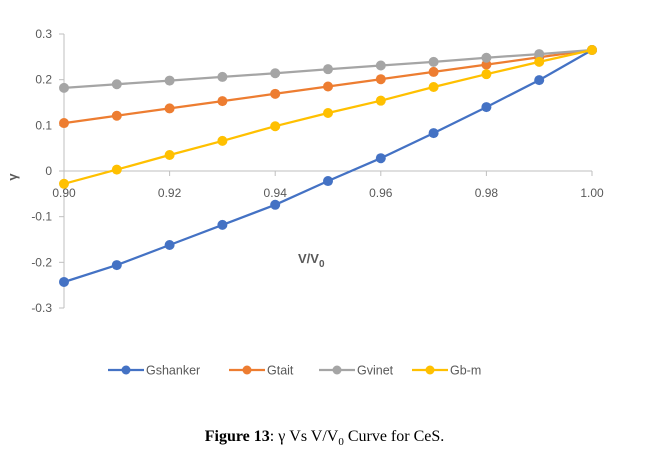  I want to click on legend-item: Gshanker, so click(154, 371).